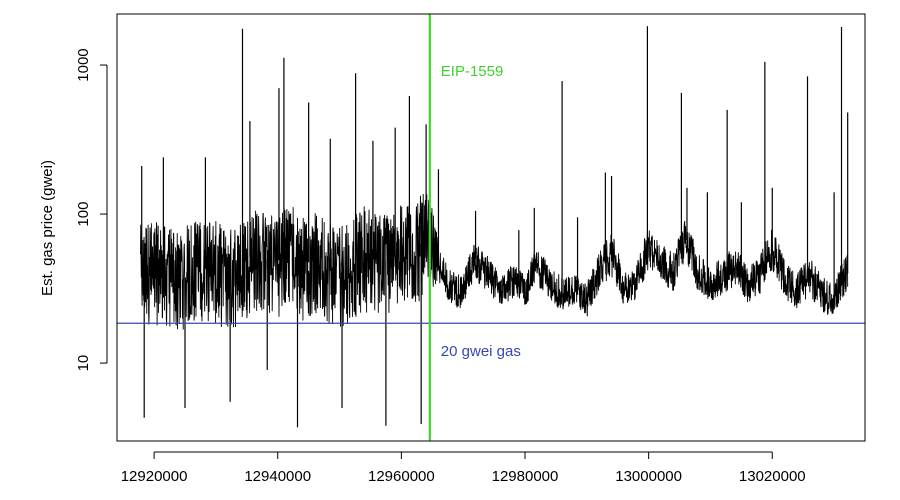 The width and height of the screenshot is (900, 500). What do you see at coordinates (277, 476) in the screenshot?
I see `x-tick-label: 12940000` at bounding box center [277, 476].